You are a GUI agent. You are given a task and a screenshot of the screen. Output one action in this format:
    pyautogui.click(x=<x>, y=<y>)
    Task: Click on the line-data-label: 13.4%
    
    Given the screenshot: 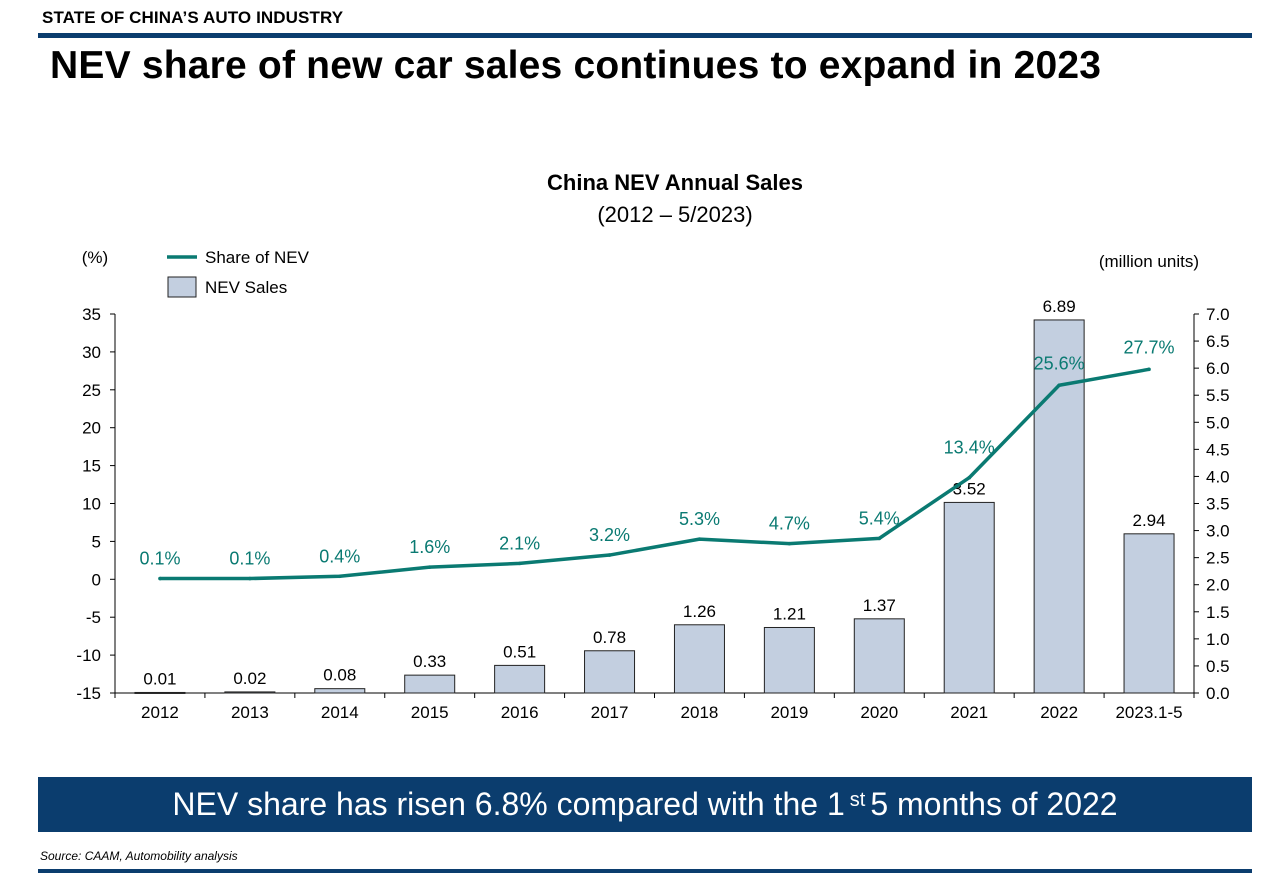 What is the action you would take?
    pyautogui.click(x=969, y=448)
    